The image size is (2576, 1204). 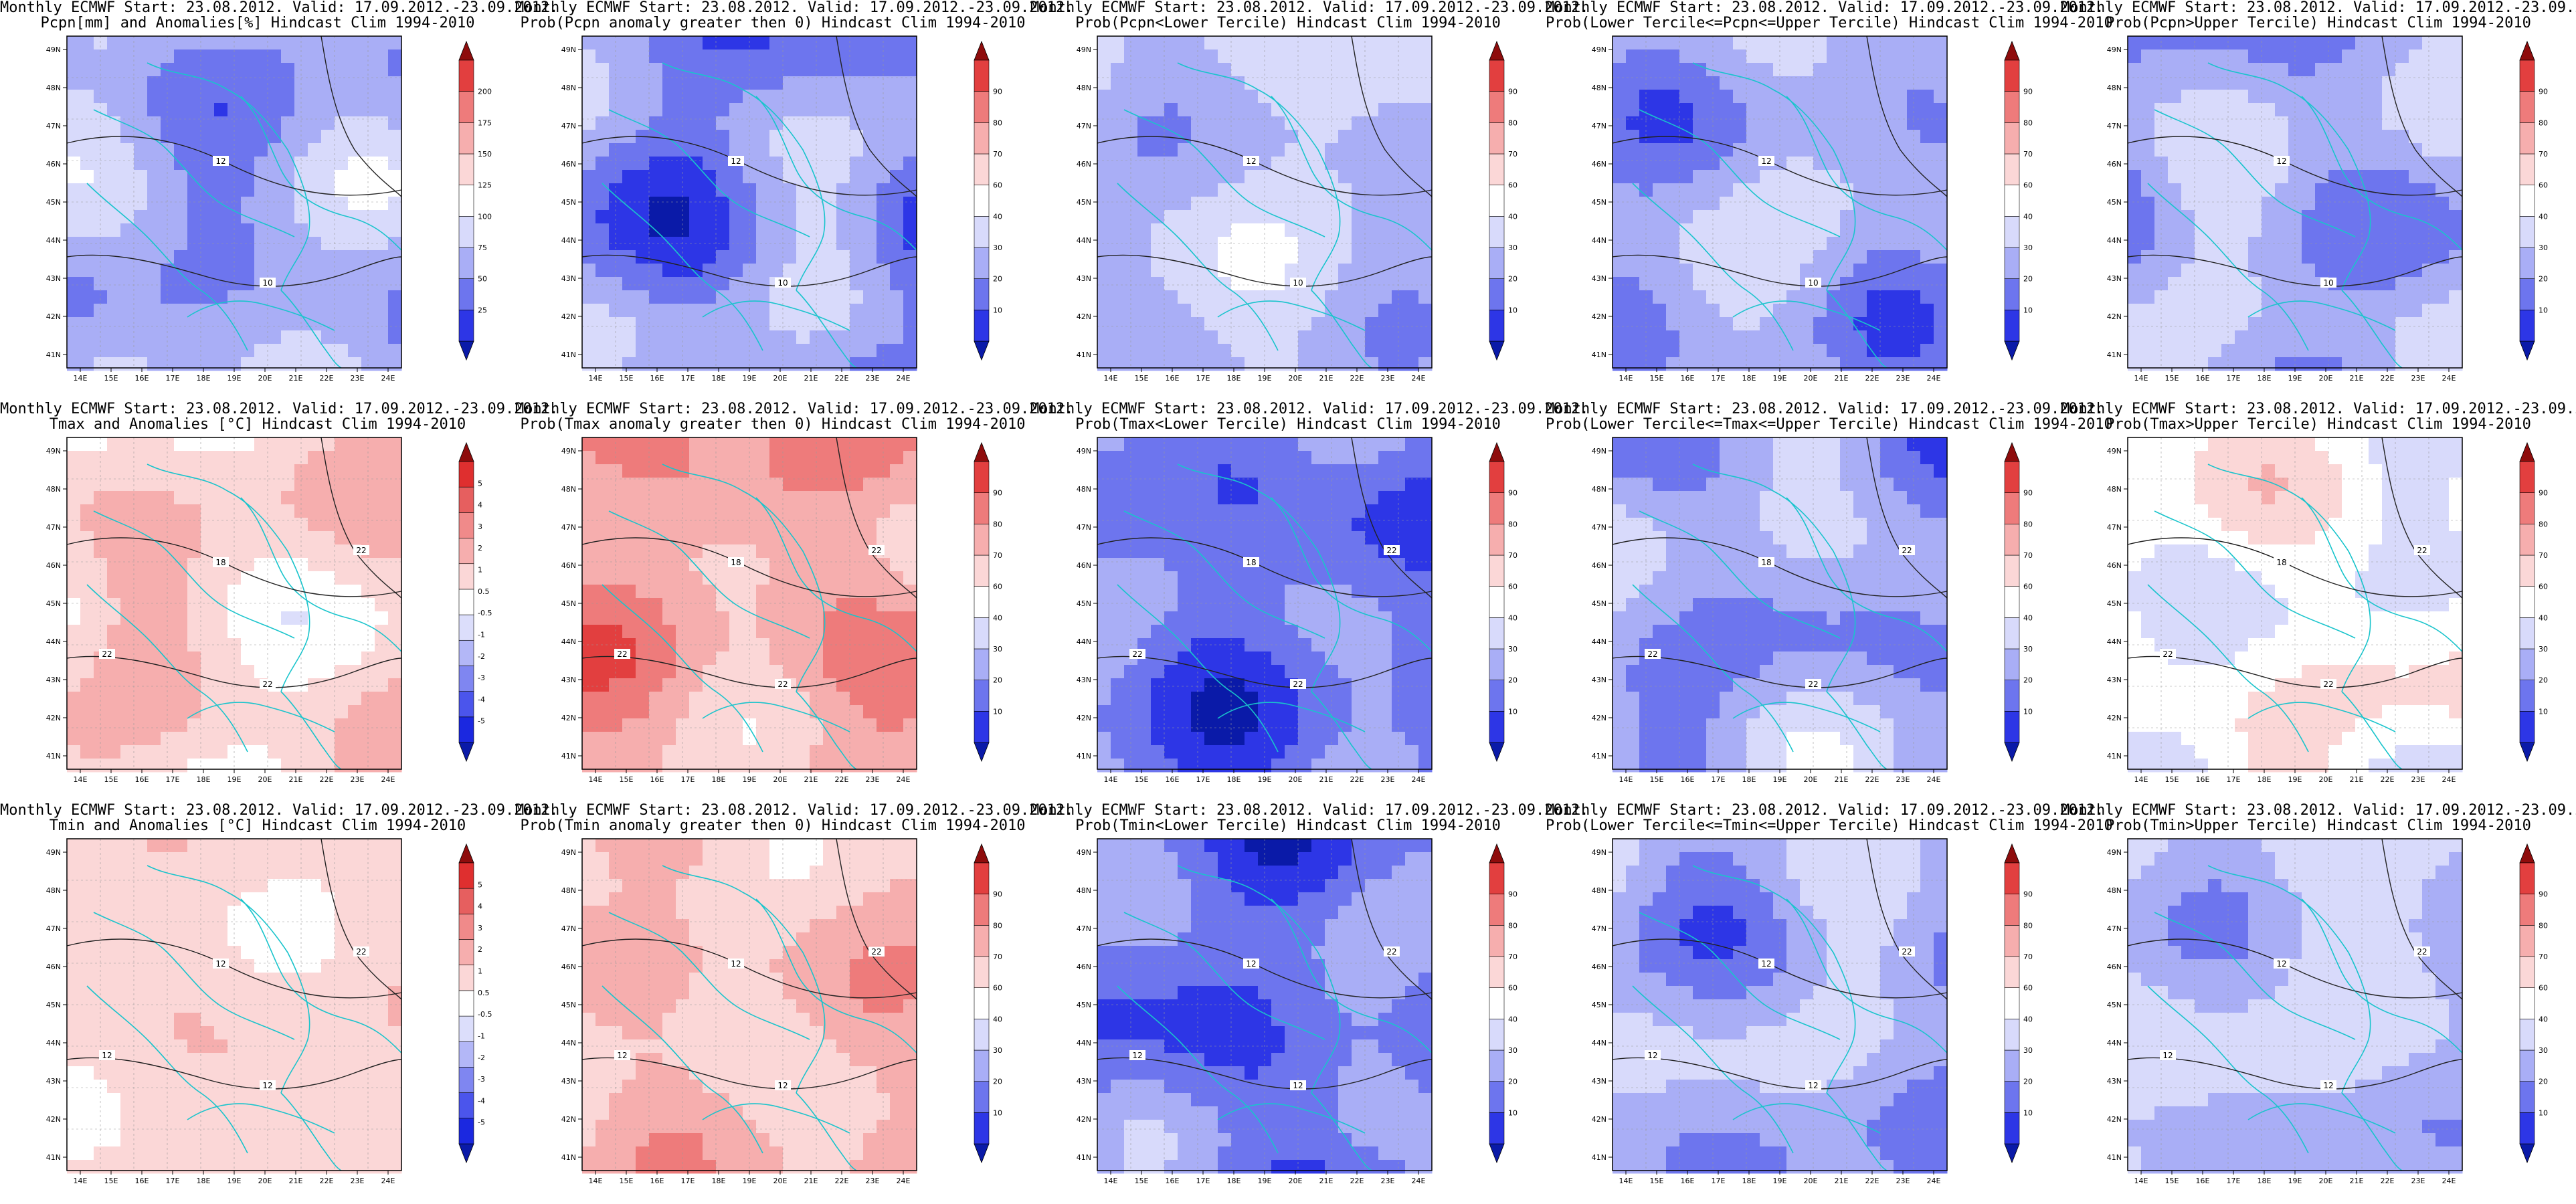 What do you see at coordinates (1111, 378) in the screenshot?
I see `x-tick-label: 14E` at bounding box center [1111, 378].